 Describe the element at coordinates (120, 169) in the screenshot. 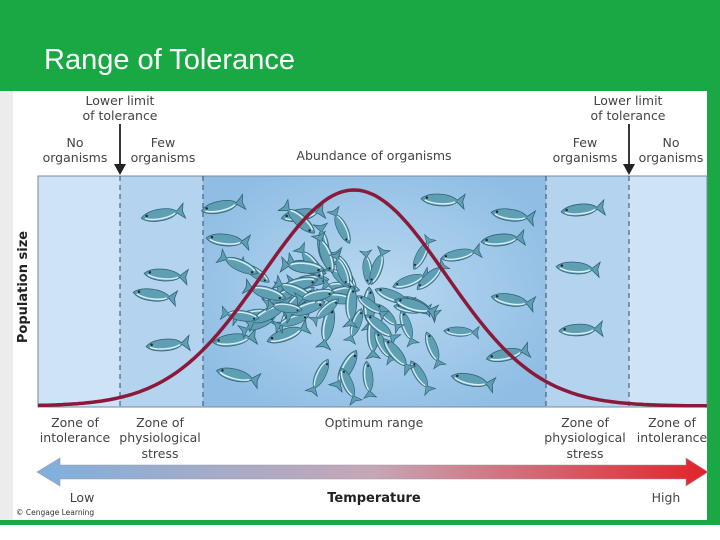

I see `lower-limit-arrowhead-left` at that location.